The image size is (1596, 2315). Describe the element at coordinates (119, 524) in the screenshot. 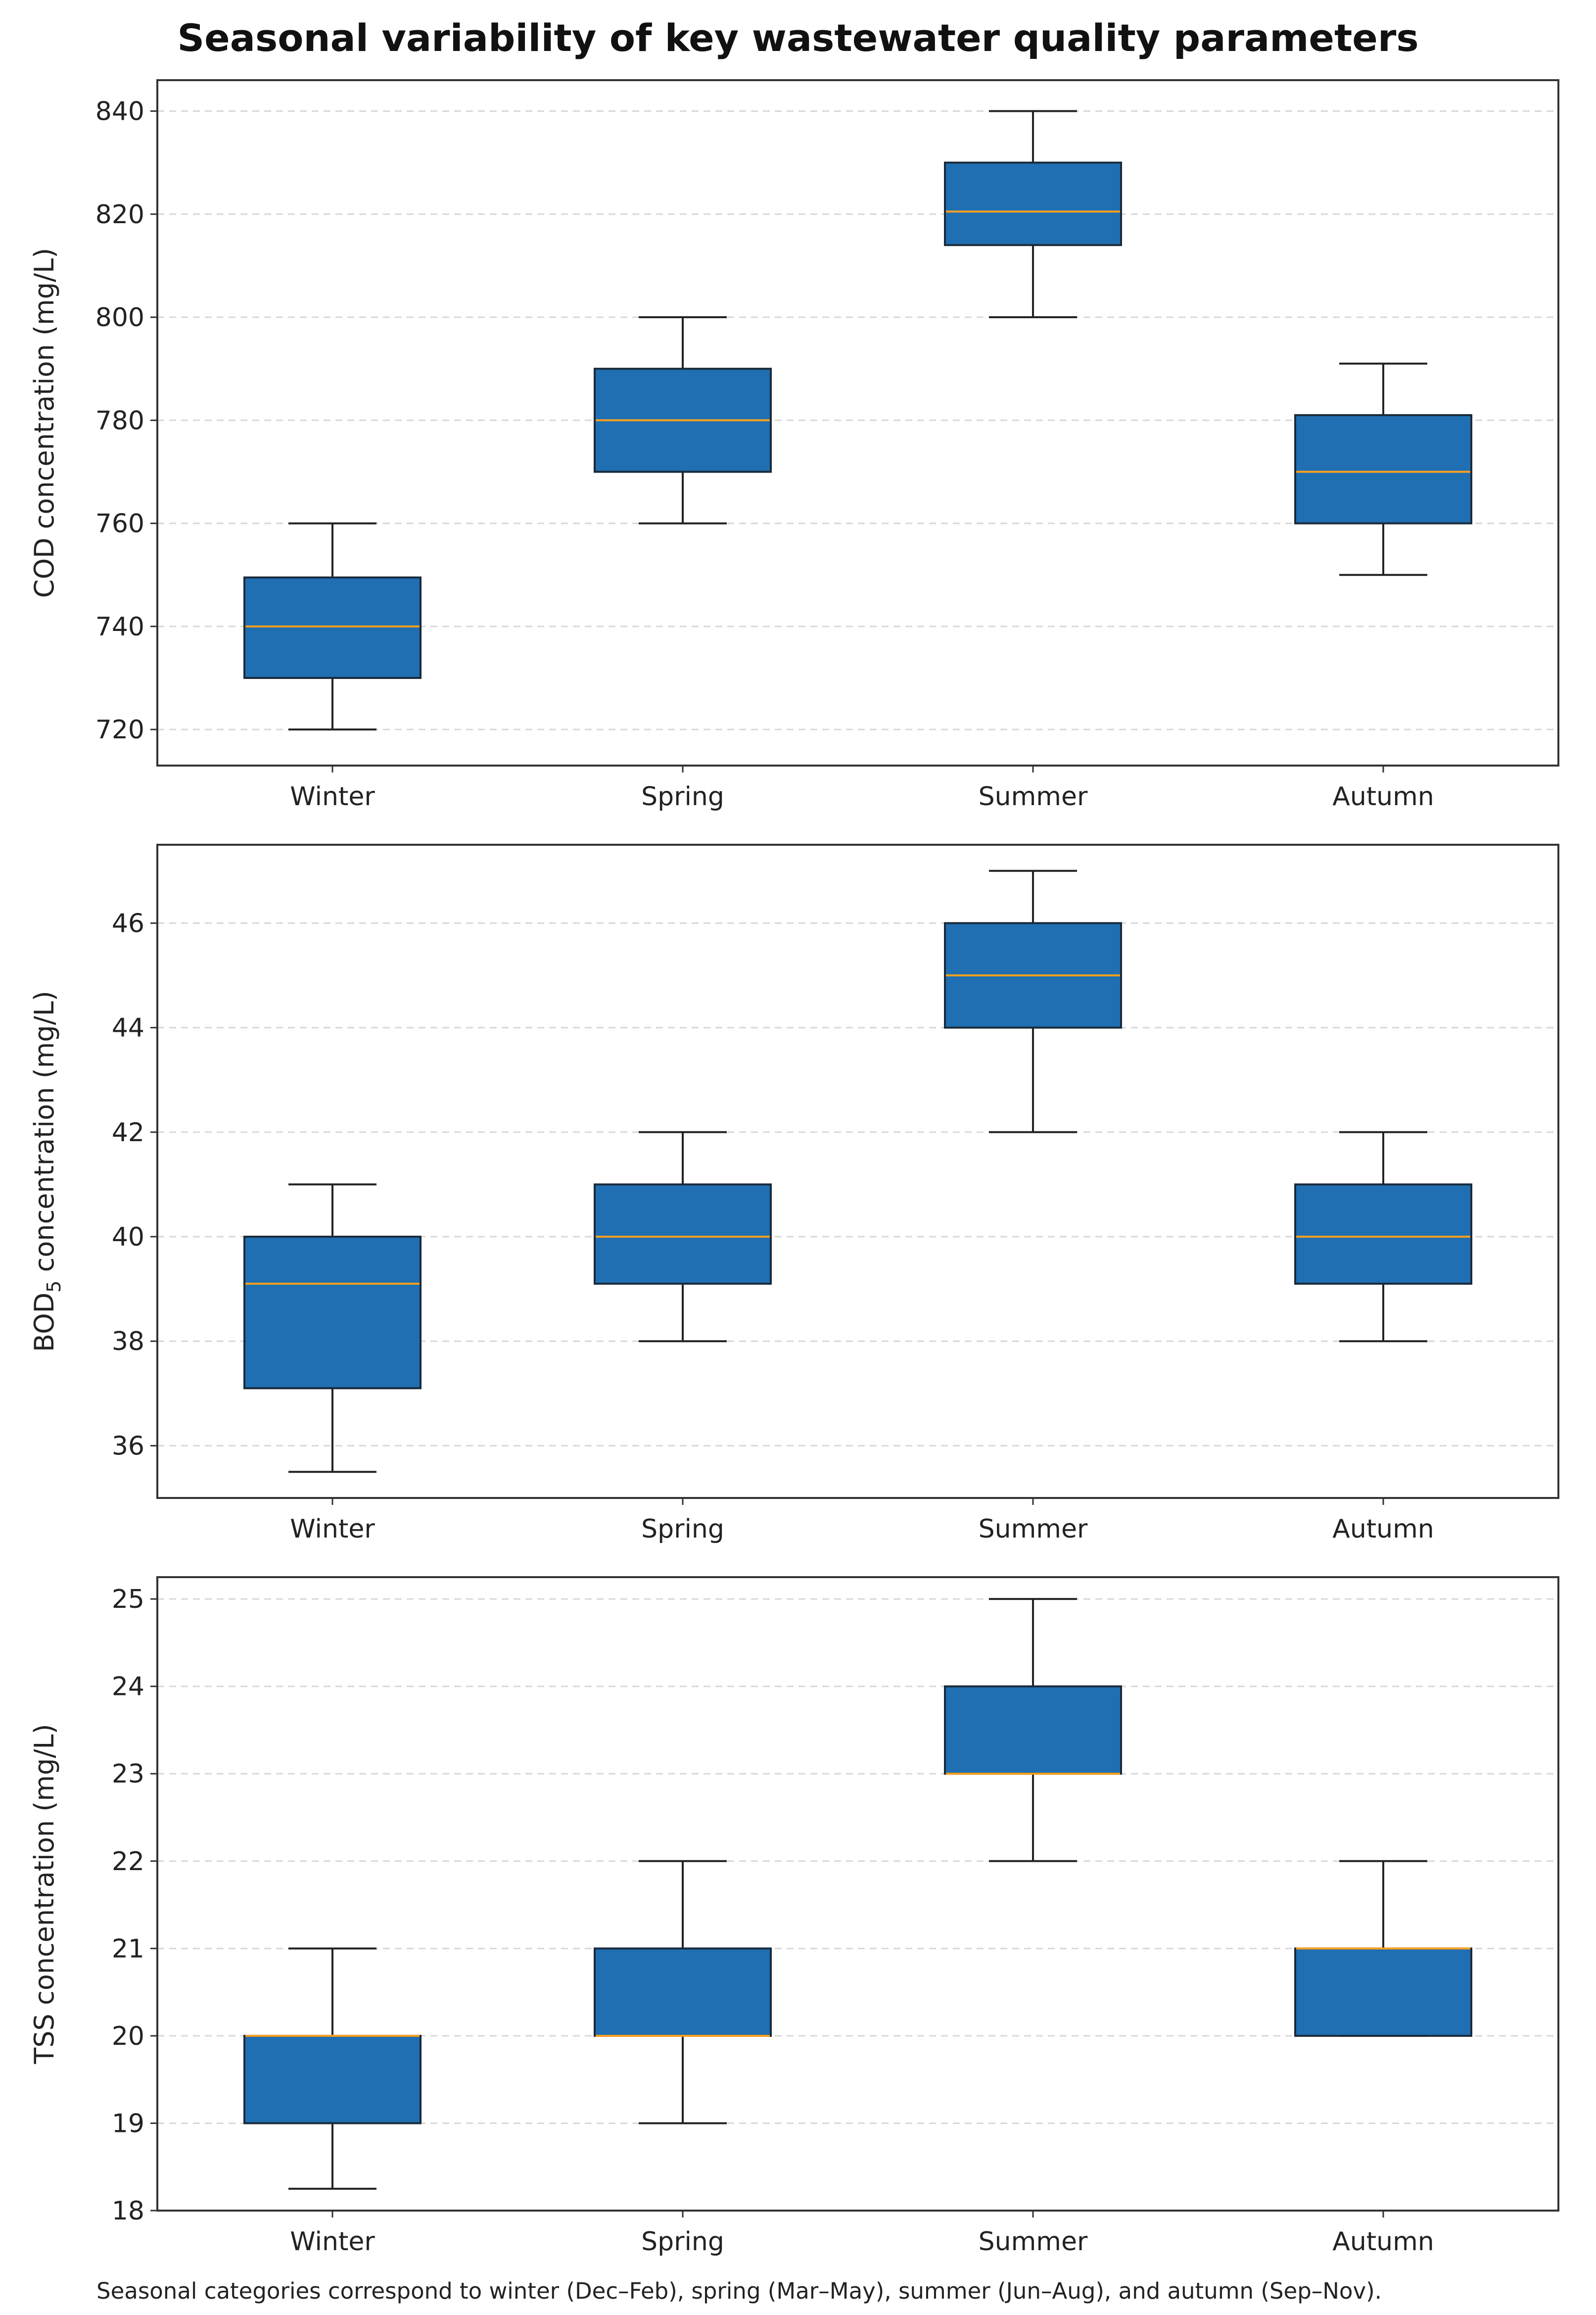

I see `y-tick-label: 760` at that location.